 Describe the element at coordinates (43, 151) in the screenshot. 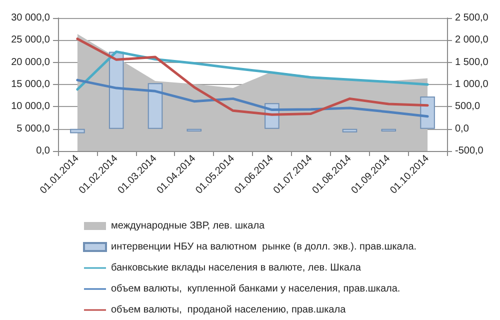

I see `y-tick-label: 0,0` at that location.